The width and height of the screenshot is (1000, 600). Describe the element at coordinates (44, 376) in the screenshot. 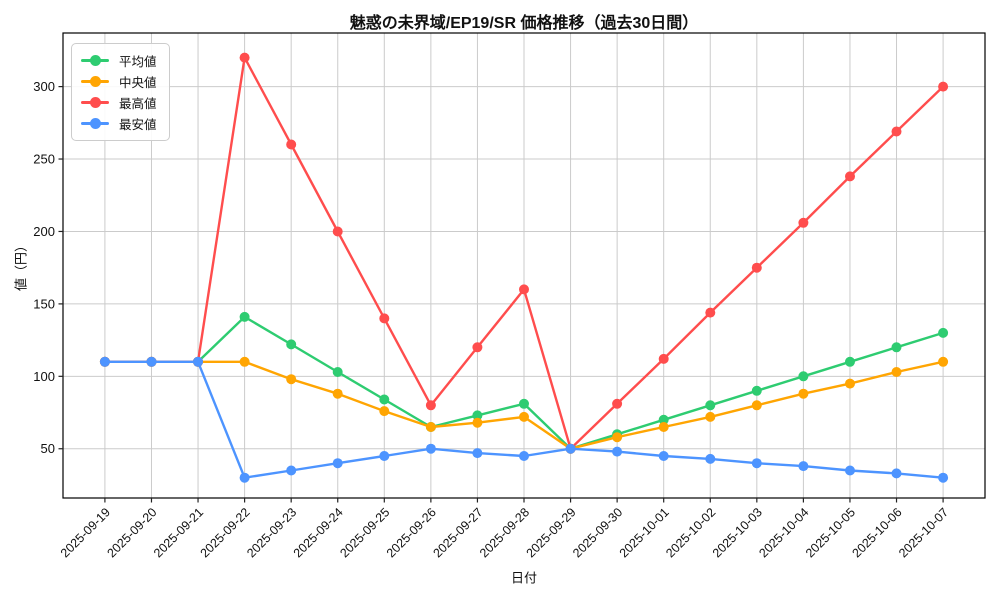

I see `y-tick-label: 100` at that location.